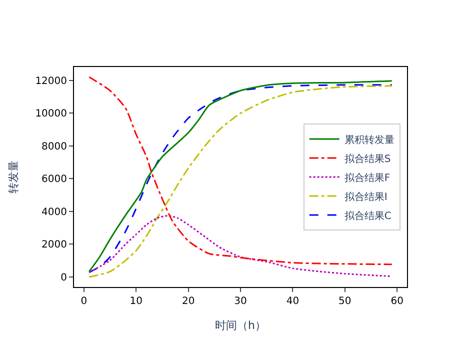 The height and width of the screenshot is (342, 452). What do you see at coordinates (54, 146) in the screenshot?
I see `y-tick-label: 8000` at bounding box center [54, 146].